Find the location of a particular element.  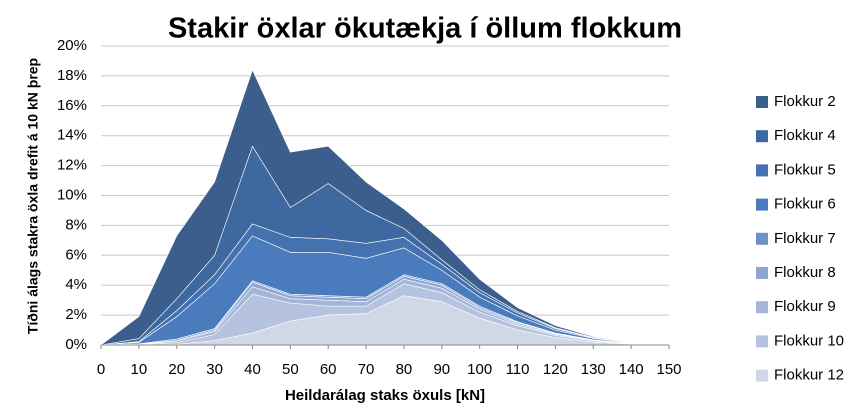

legend-label: Flokkur 7 is located at coordinates (805, 238).